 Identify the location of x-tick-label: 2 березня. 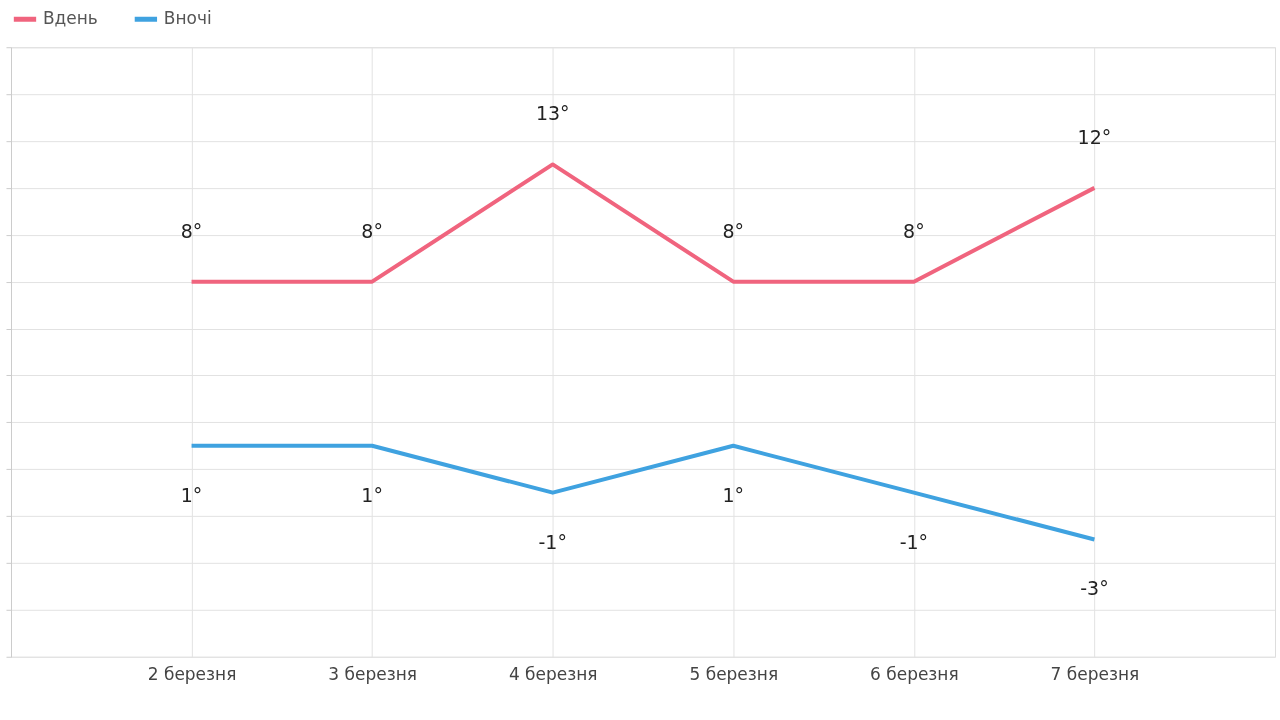
(192, 674).